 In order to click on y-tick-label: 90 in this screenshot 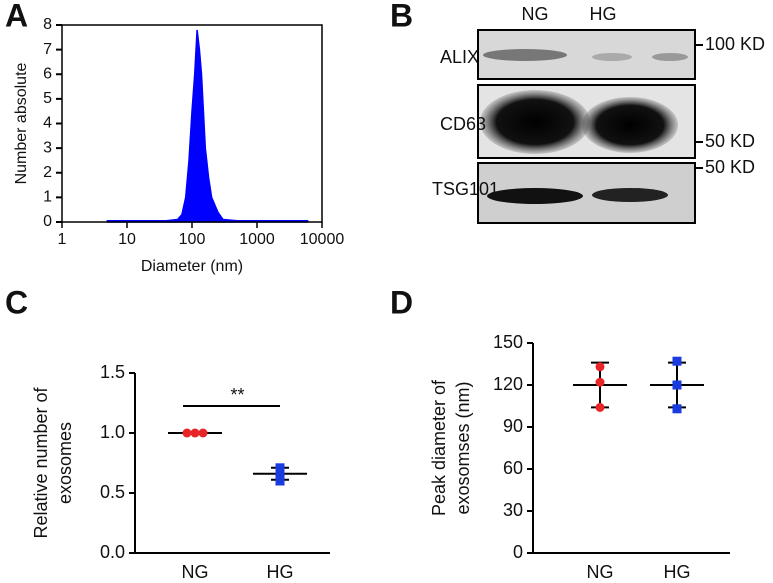, I will do `click(513, 426)`.